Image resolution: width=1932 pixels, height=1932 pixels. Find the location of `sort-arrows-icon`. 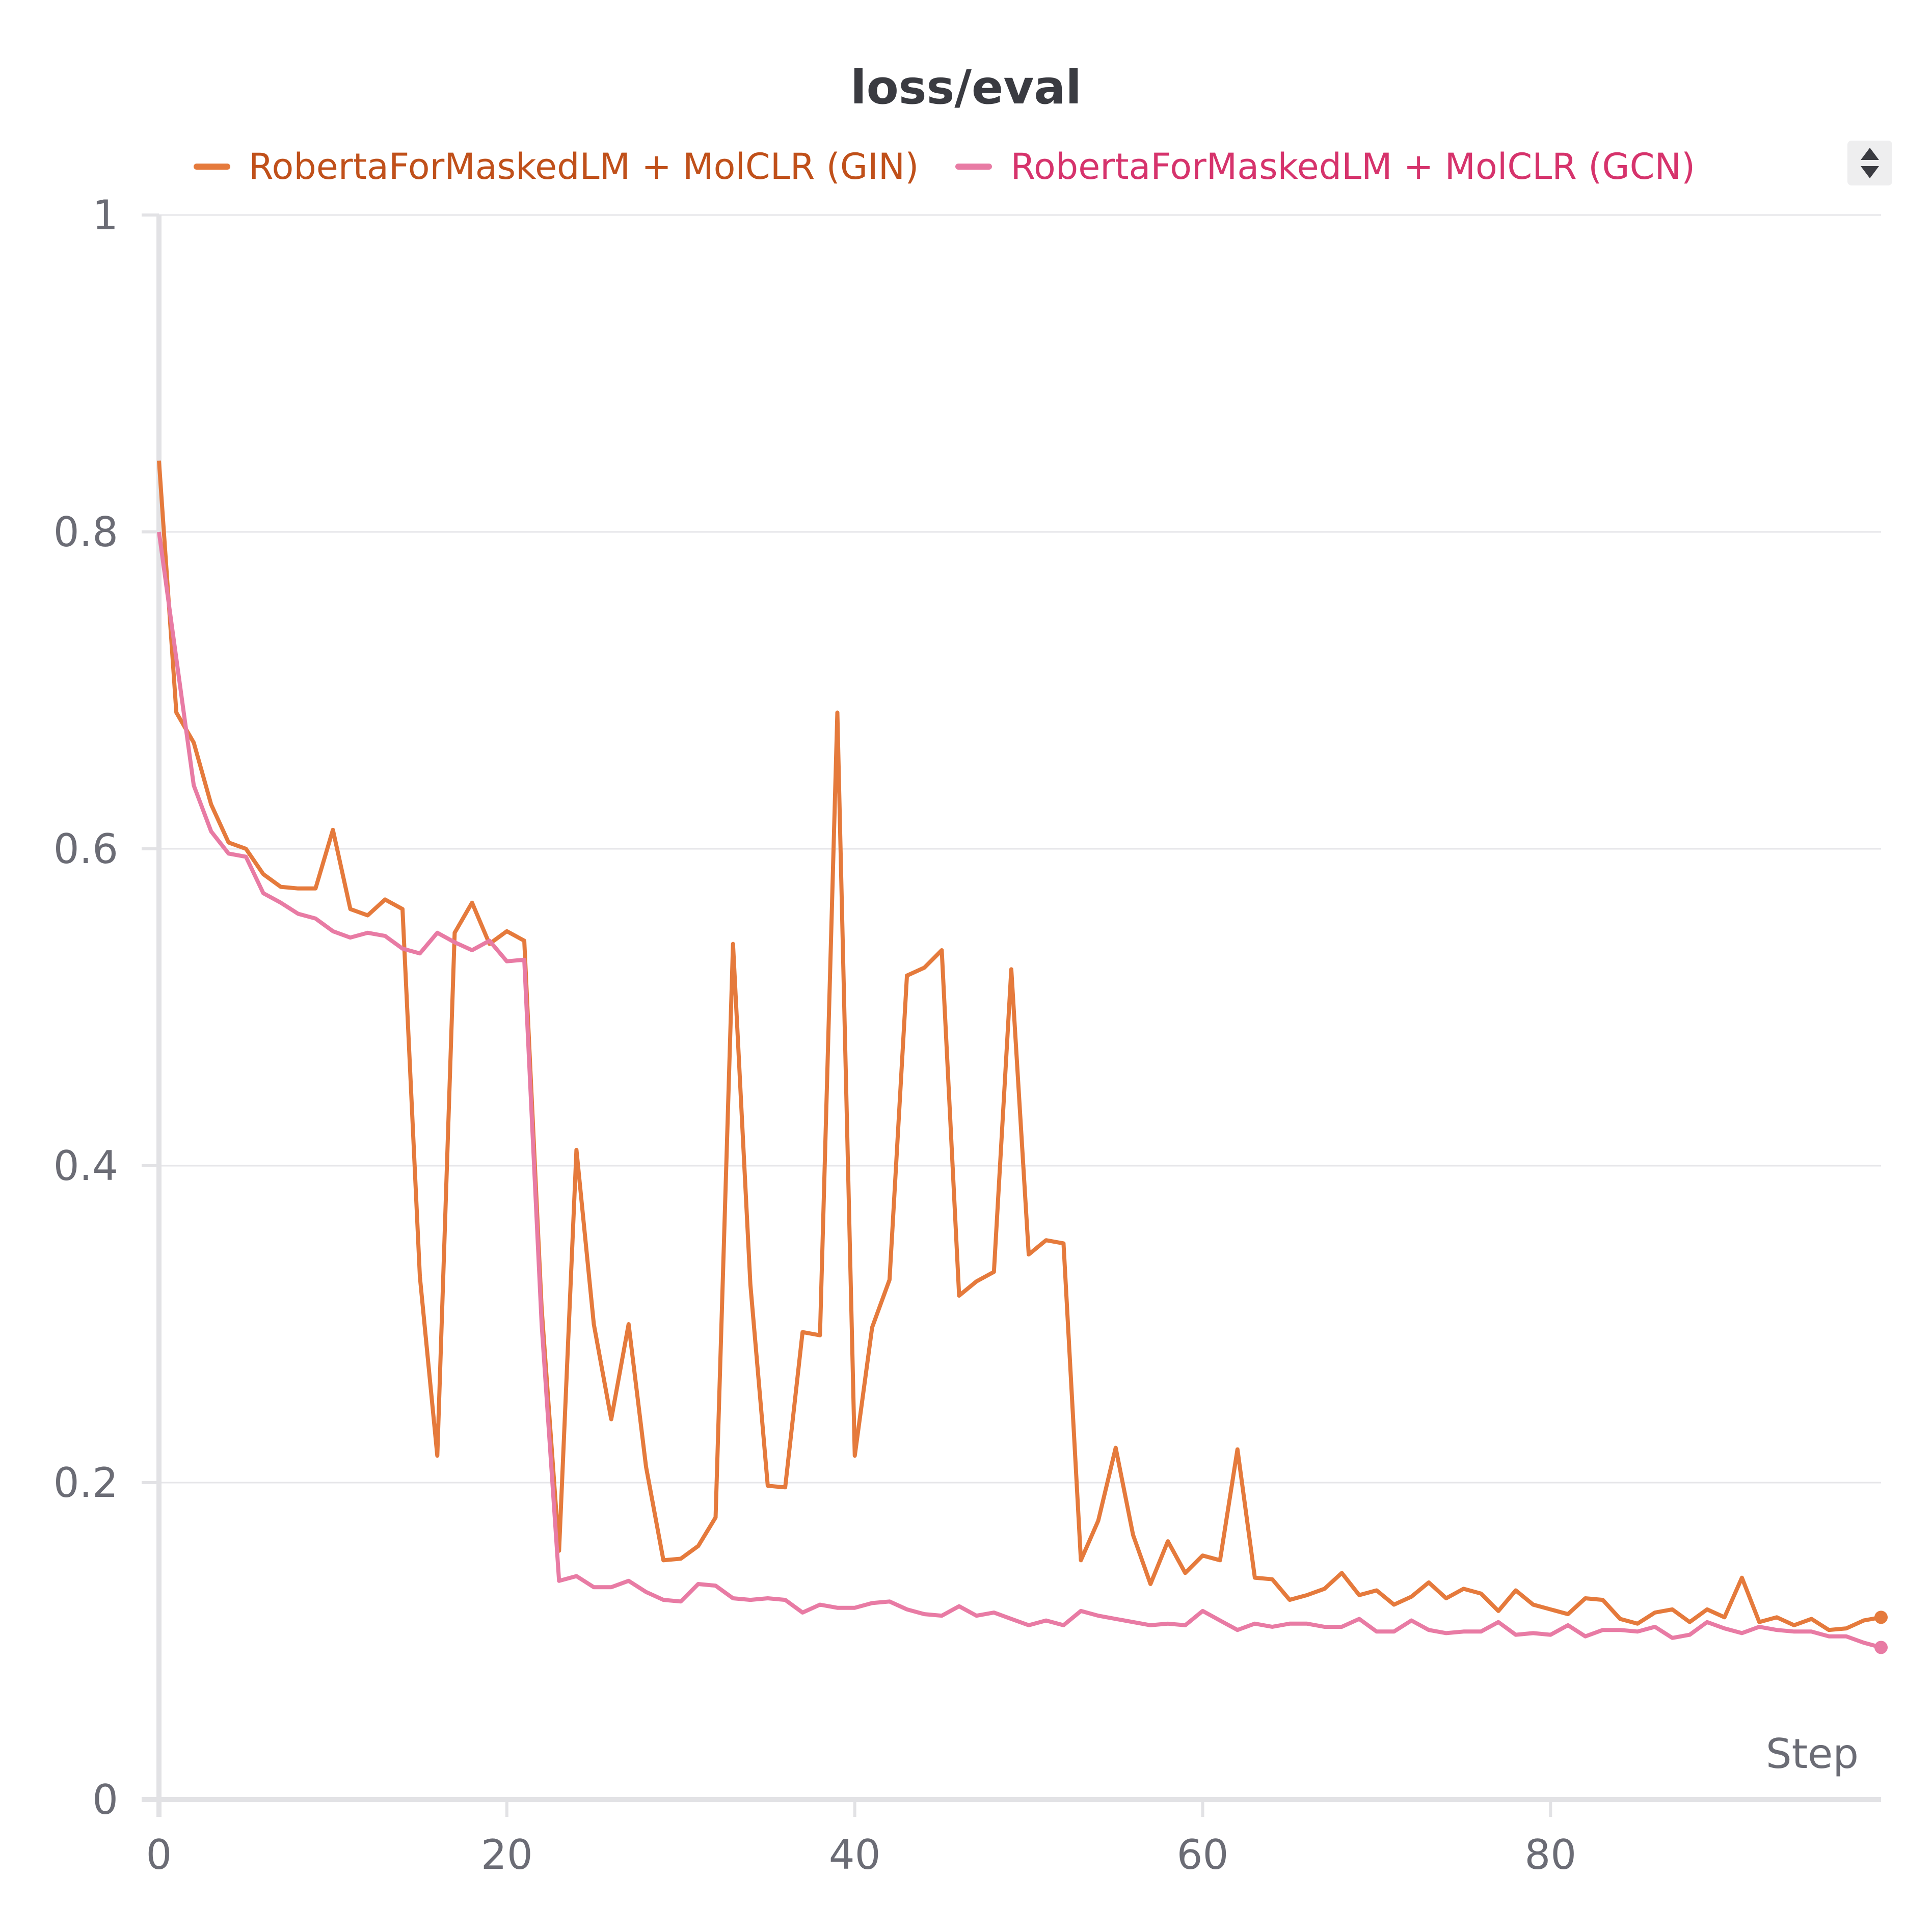

sort-arrows-icon is located at coordinates (1870, 163).